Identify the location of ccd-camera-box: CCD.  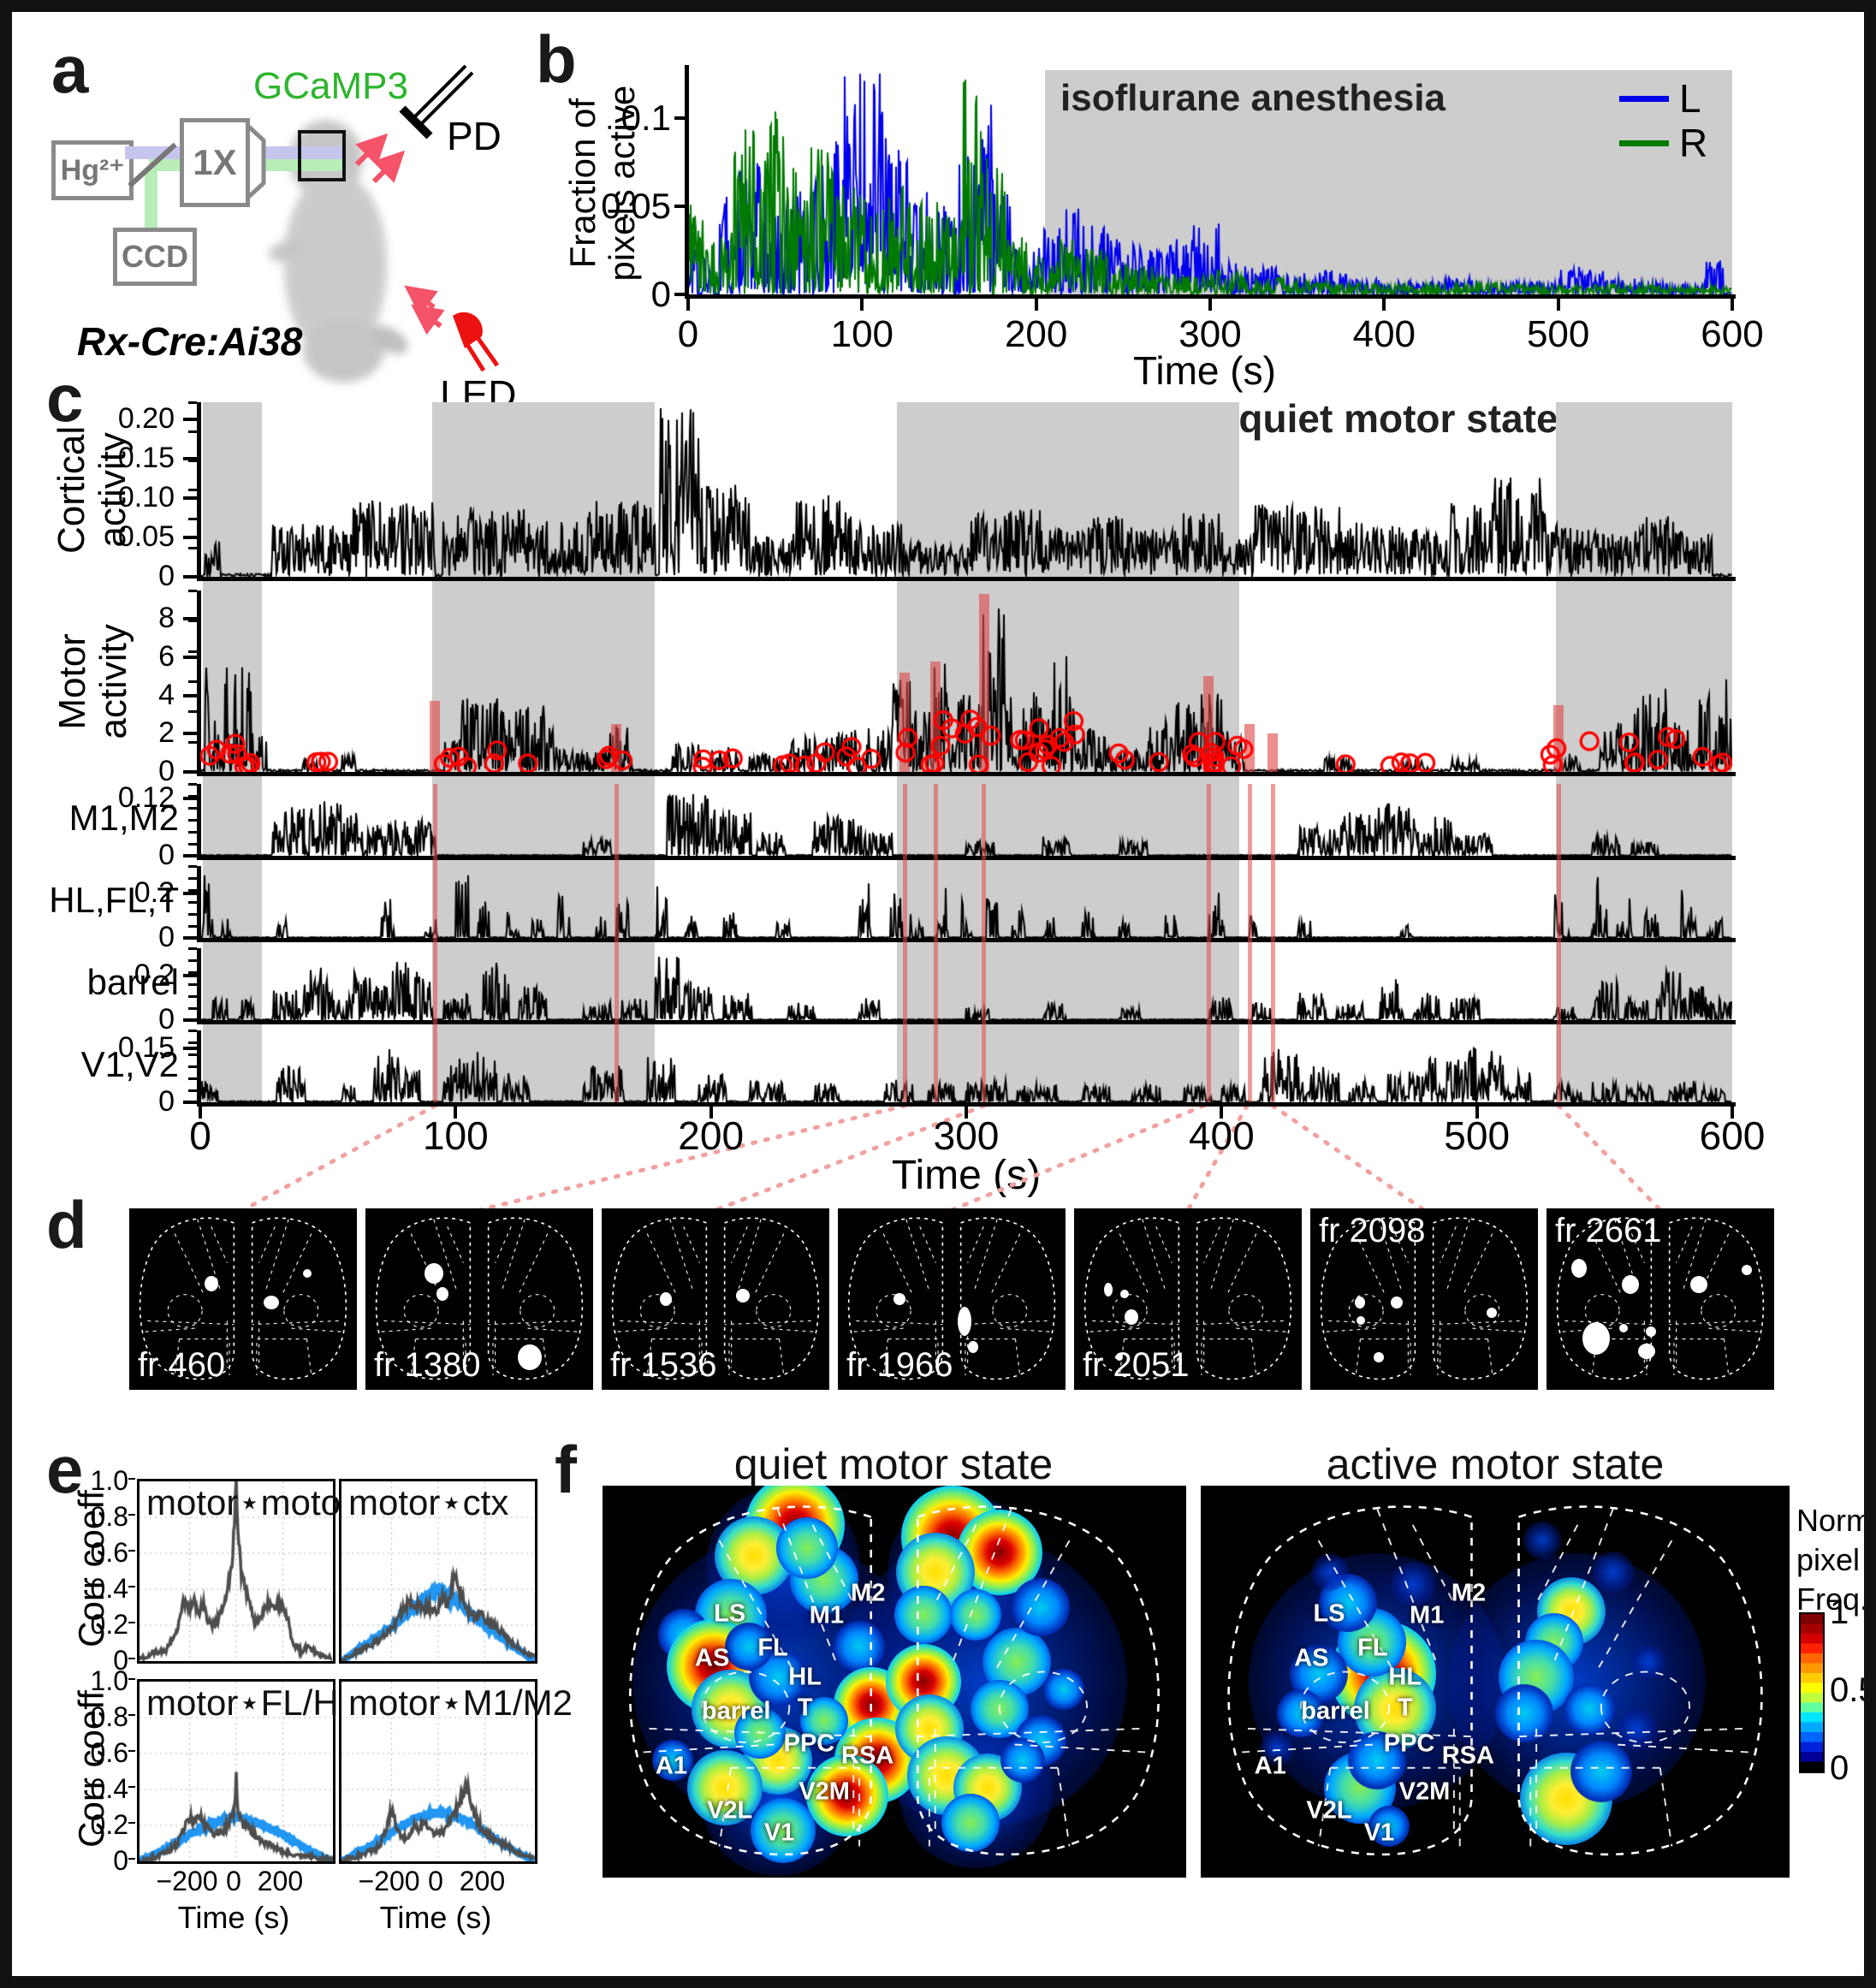
(155, 257).